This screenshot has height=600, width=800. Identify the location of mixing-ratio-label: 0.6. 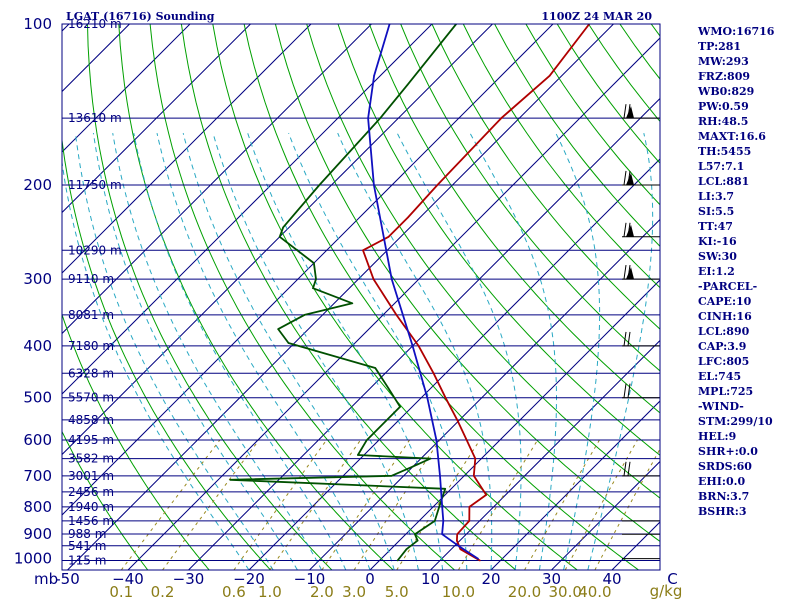
(234, 591).